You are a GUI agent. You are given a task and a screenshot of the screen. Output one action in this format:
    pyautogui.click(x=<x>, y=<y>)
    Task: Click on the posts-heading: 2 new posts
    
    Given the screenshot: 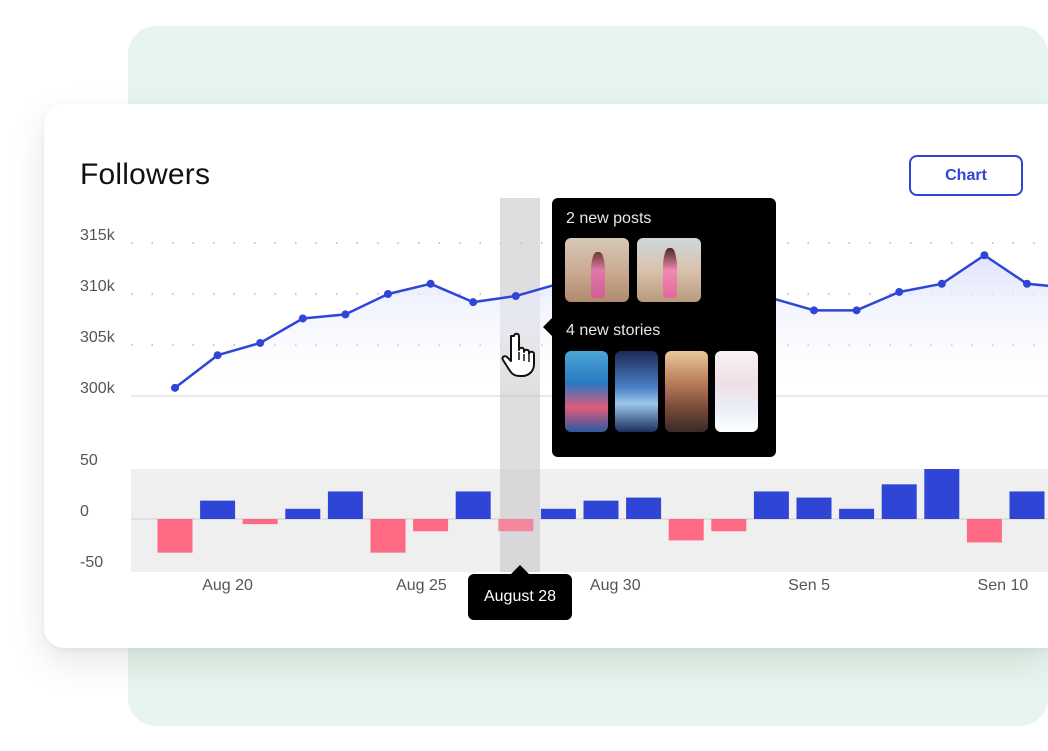 What is the action you would take?
    pyautogui.click(x=609, y=218)
    